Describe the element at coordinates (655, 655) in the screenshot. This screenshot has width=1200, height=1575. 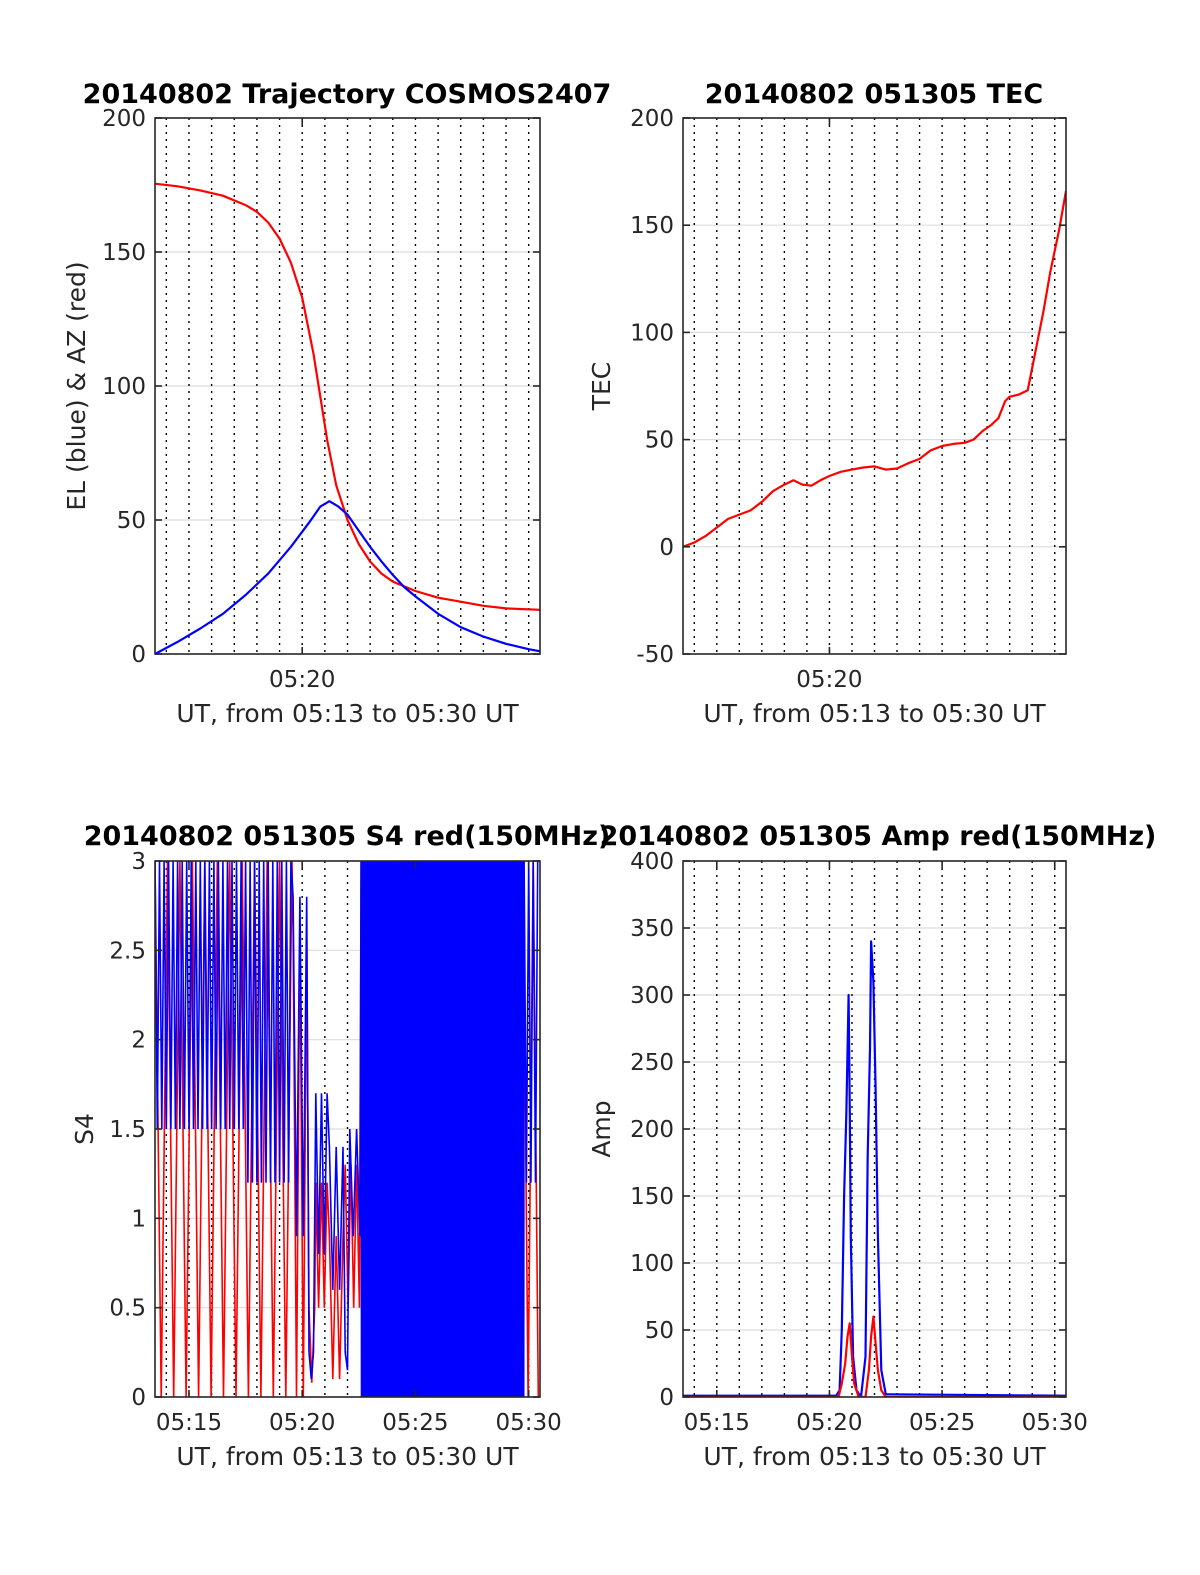
I see `y-tick-label: -50` at that location.